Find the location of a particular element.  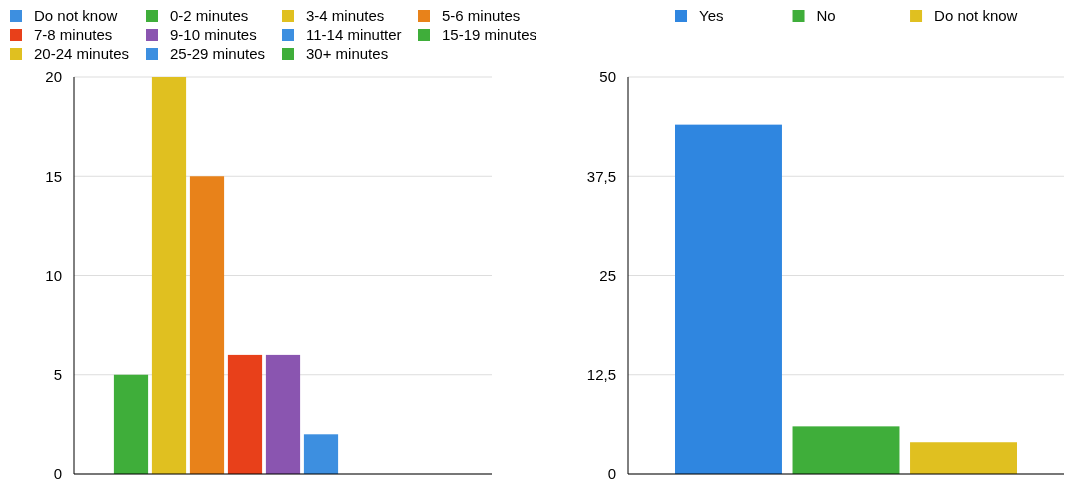

y-tick-label: 12,5 is located at coordinates (601, 374).